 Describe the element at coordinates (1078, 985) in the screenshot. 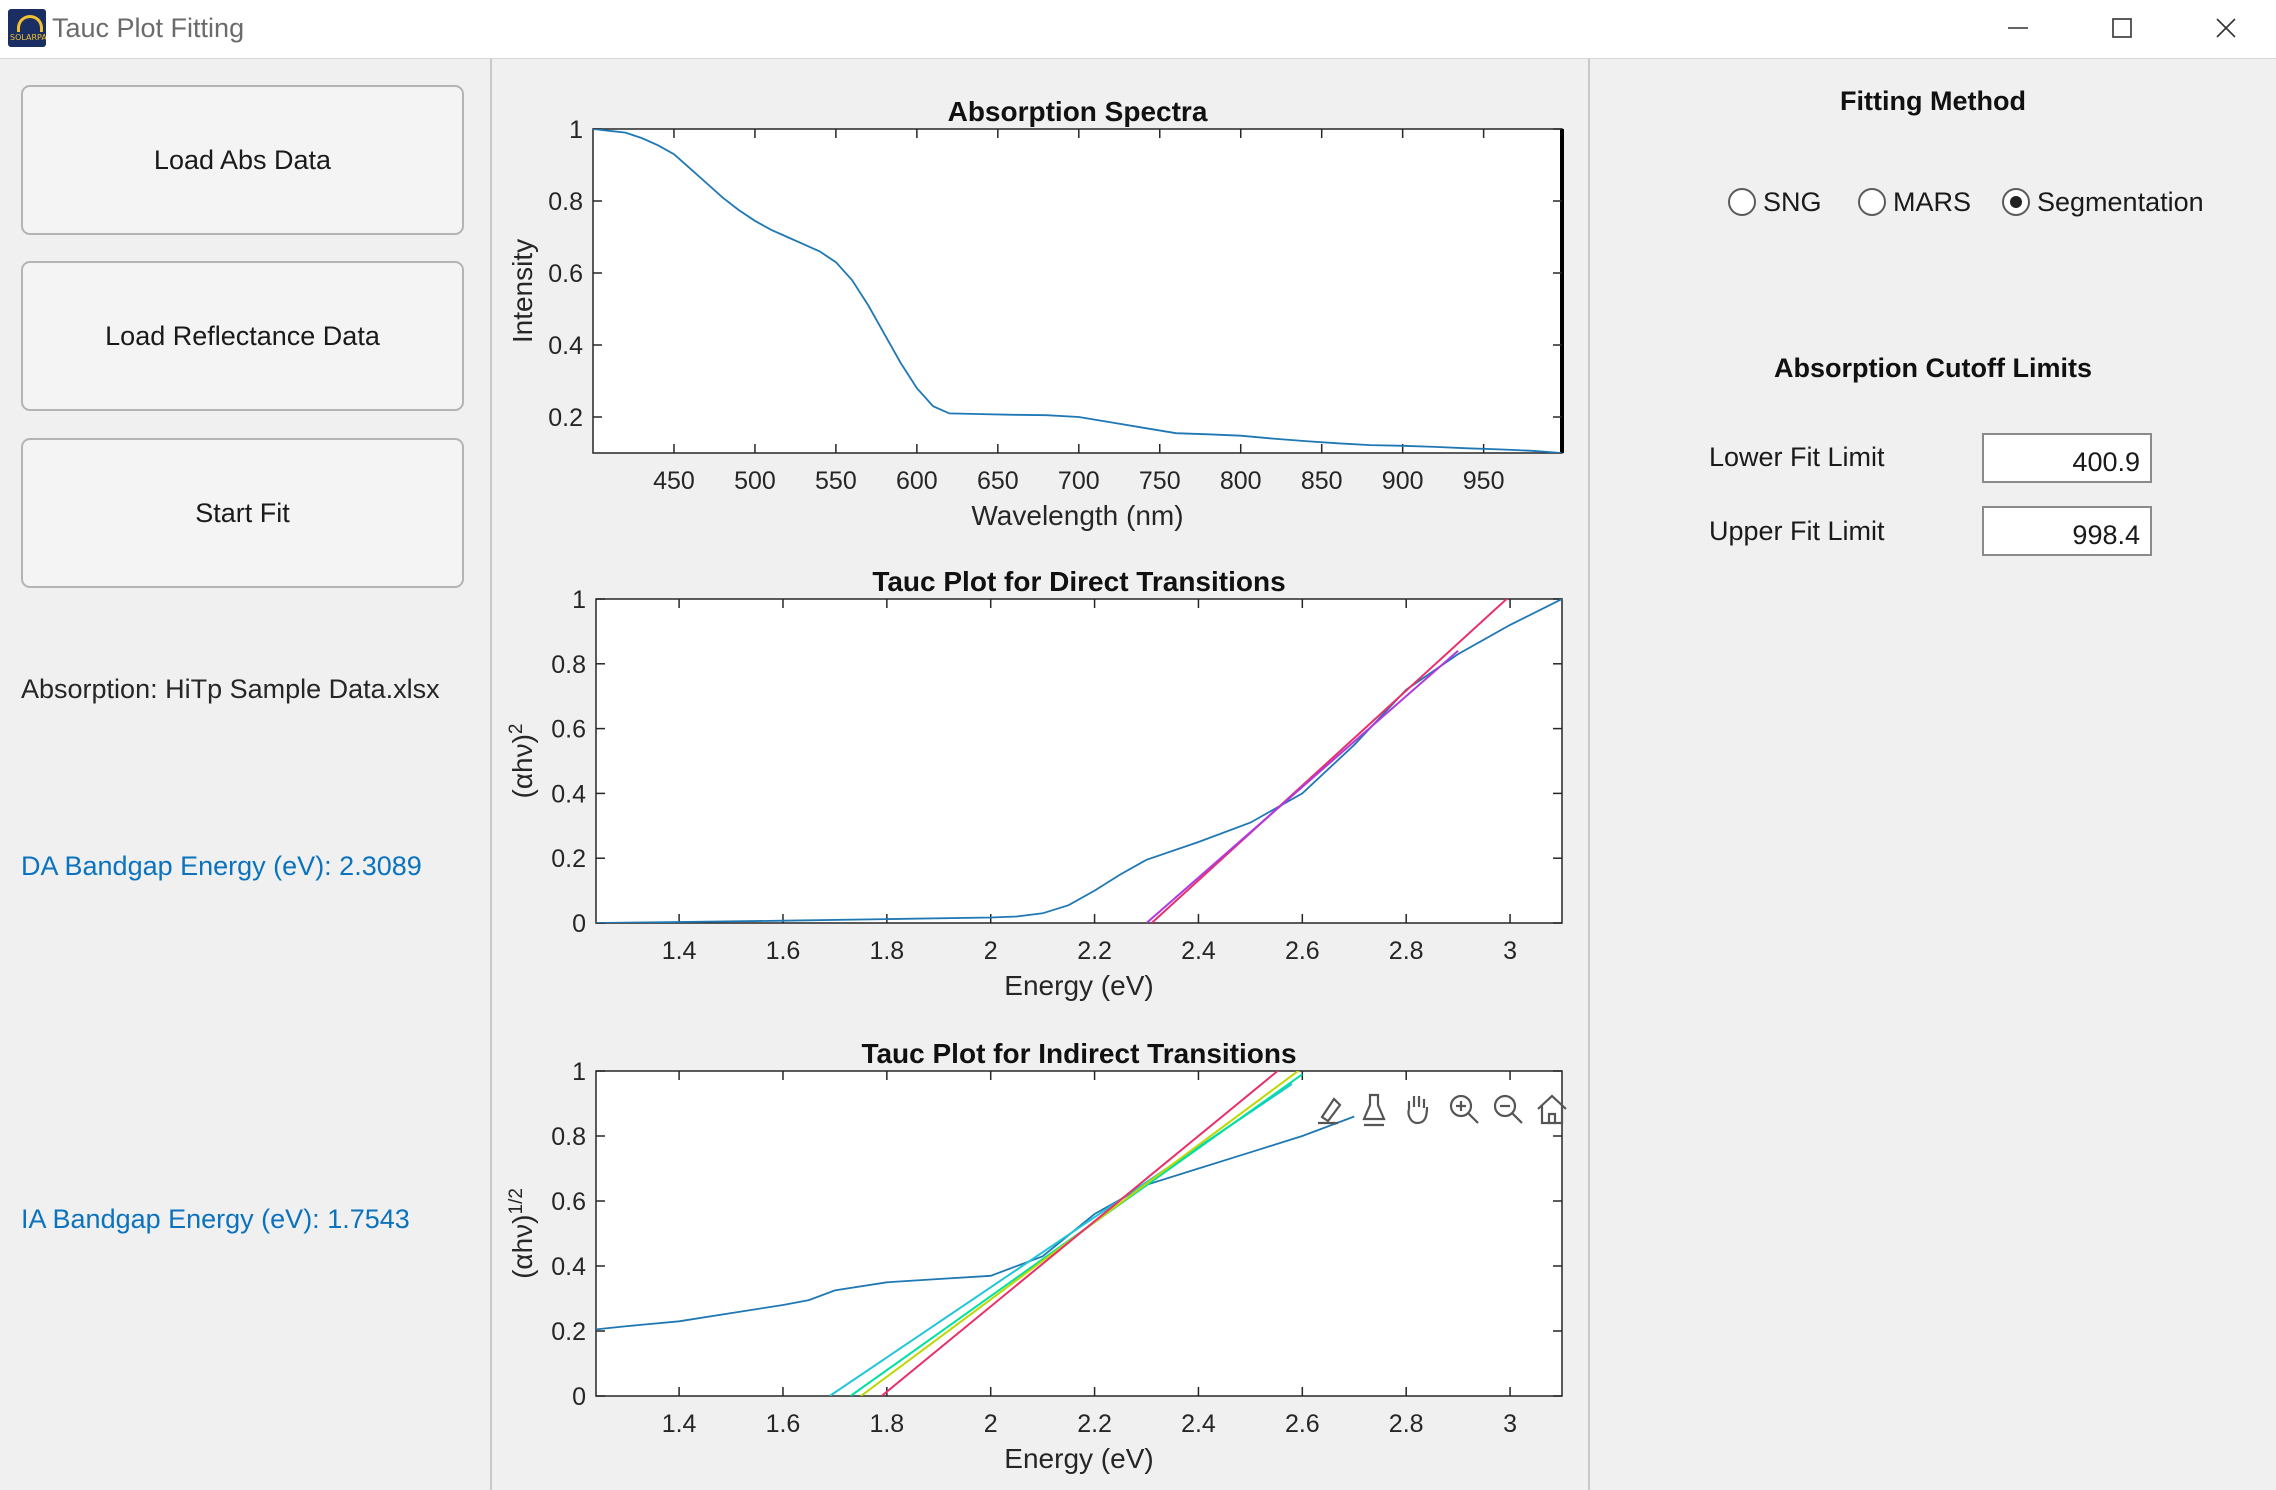

I see `x-axis-label: Energy (eV)` at that location.